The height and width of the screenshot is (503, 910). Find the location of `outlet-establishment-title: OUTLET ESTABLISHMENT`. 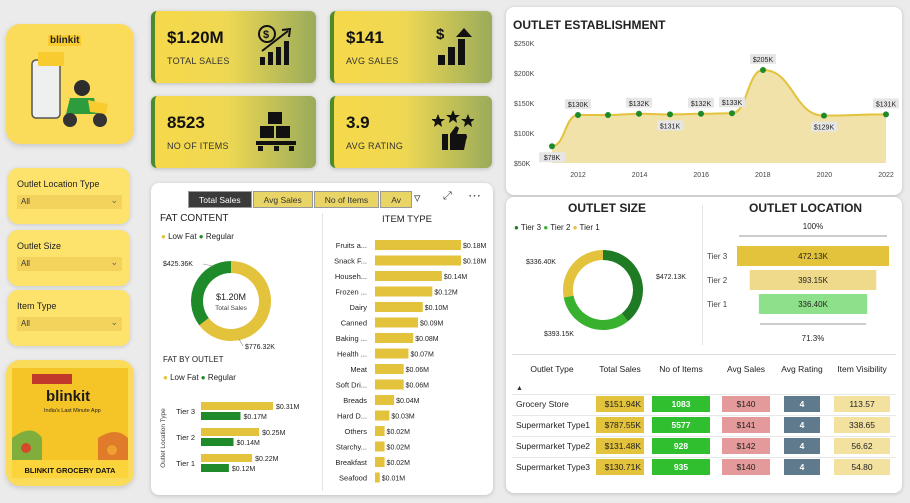

outlet-establishment-title: OUTLET ESTABLISHMENT is located at coordinates (589, 25).